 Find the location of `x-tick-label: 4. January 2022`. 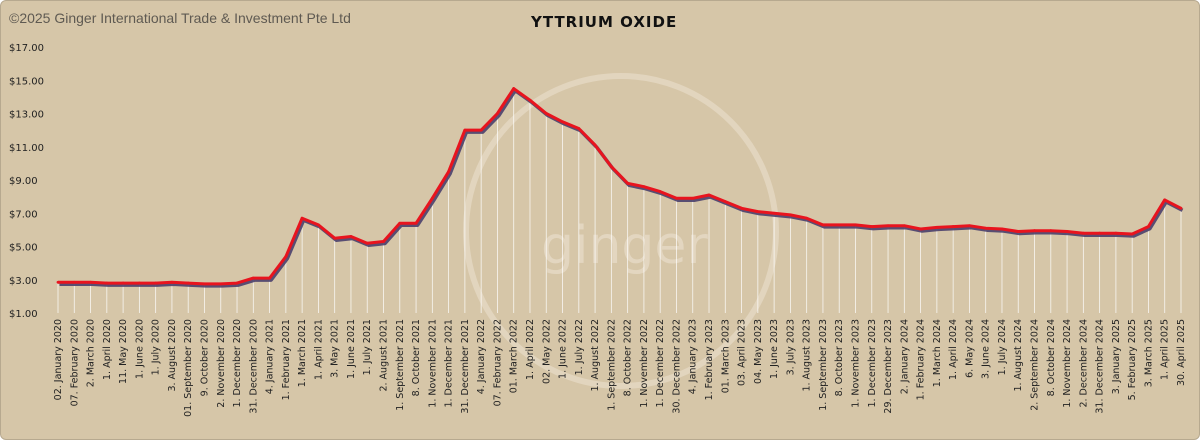

x-tick-label: 4. January 2022 is located at coordinates (481, 356).